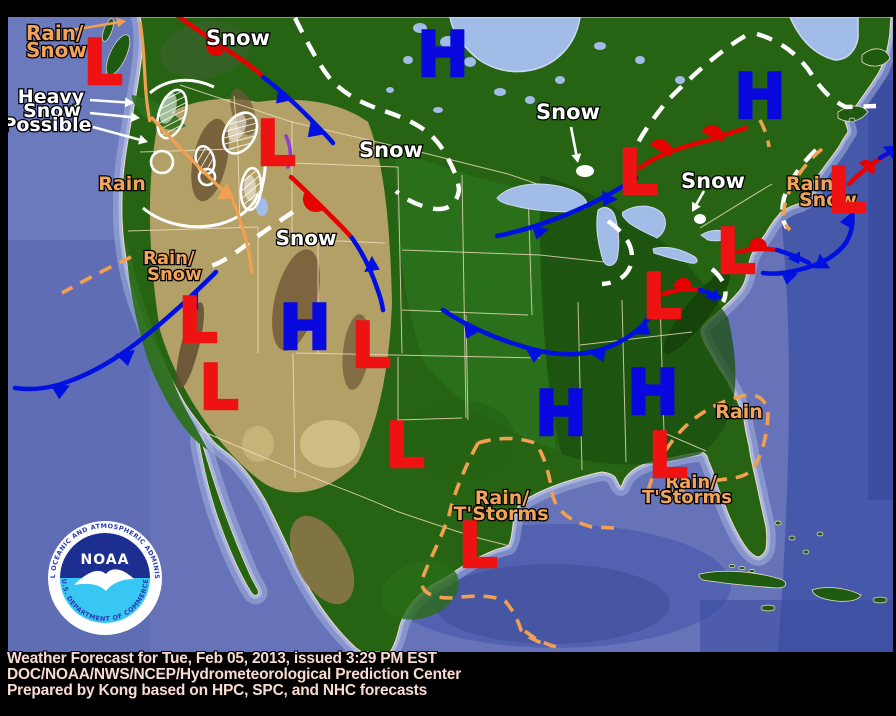 Image resolution: width=896 pixels, height=716 pixels. What do you see at coordinates (700, 197) in the screenshot?
I see `snow-pointer-arrow-huron` at bounding box center [700, 197].